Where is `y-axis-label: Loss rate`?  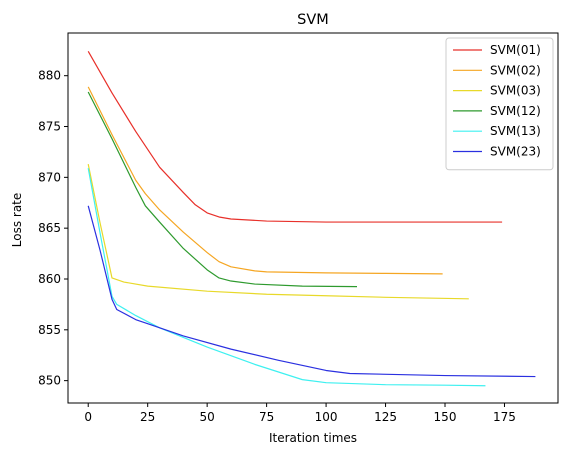
y-axis-label: Loss rate is located at coordinates (17, 220).